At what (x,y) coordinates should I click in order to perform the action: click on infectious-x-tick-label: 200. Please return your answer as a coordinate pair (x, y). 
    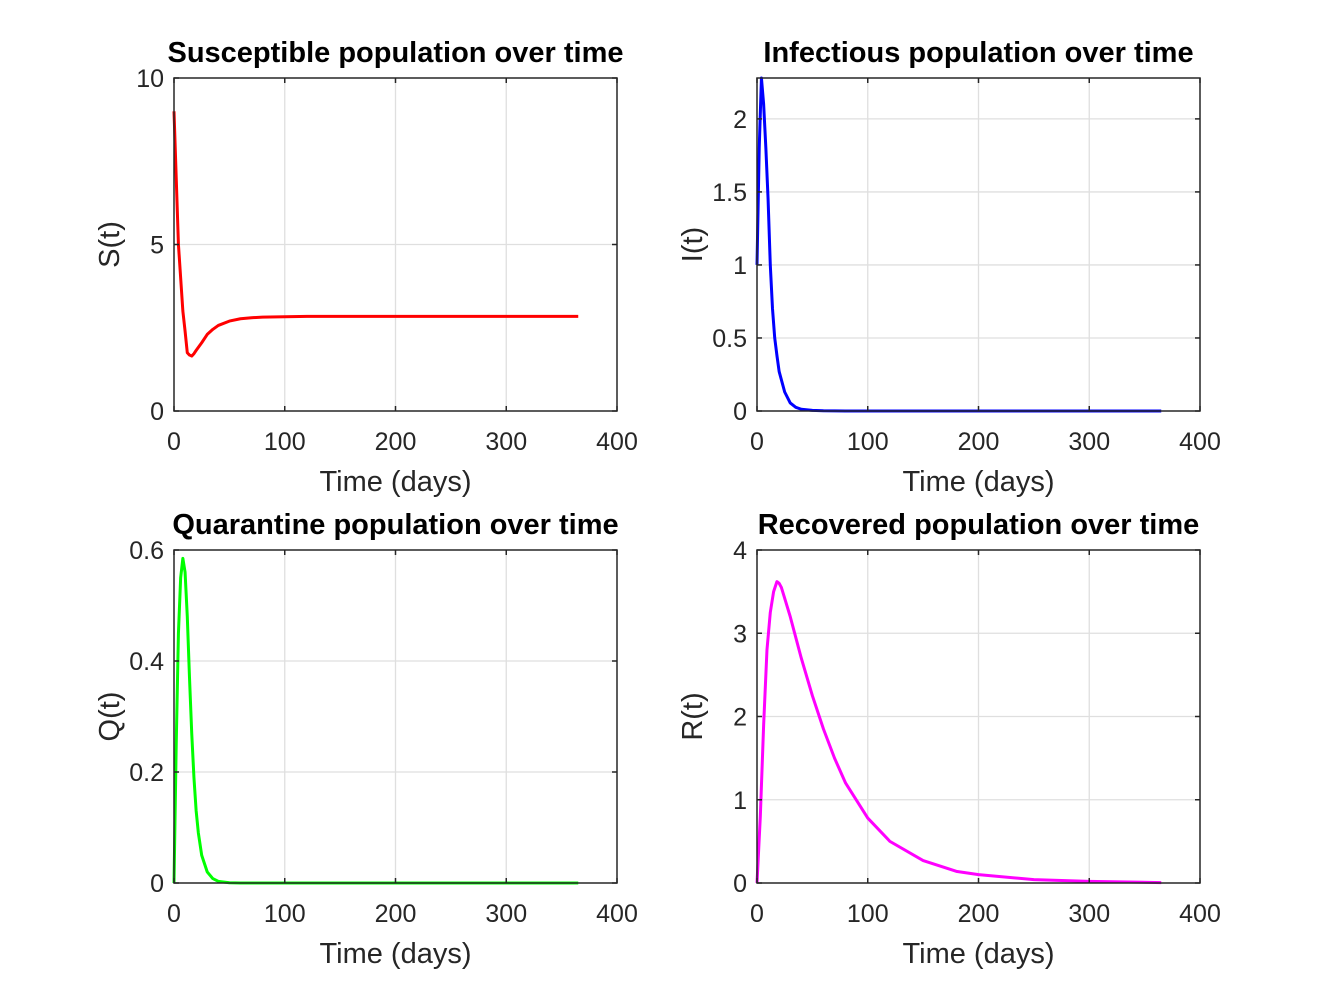
    Looking at the image, I should click on (979, 442).